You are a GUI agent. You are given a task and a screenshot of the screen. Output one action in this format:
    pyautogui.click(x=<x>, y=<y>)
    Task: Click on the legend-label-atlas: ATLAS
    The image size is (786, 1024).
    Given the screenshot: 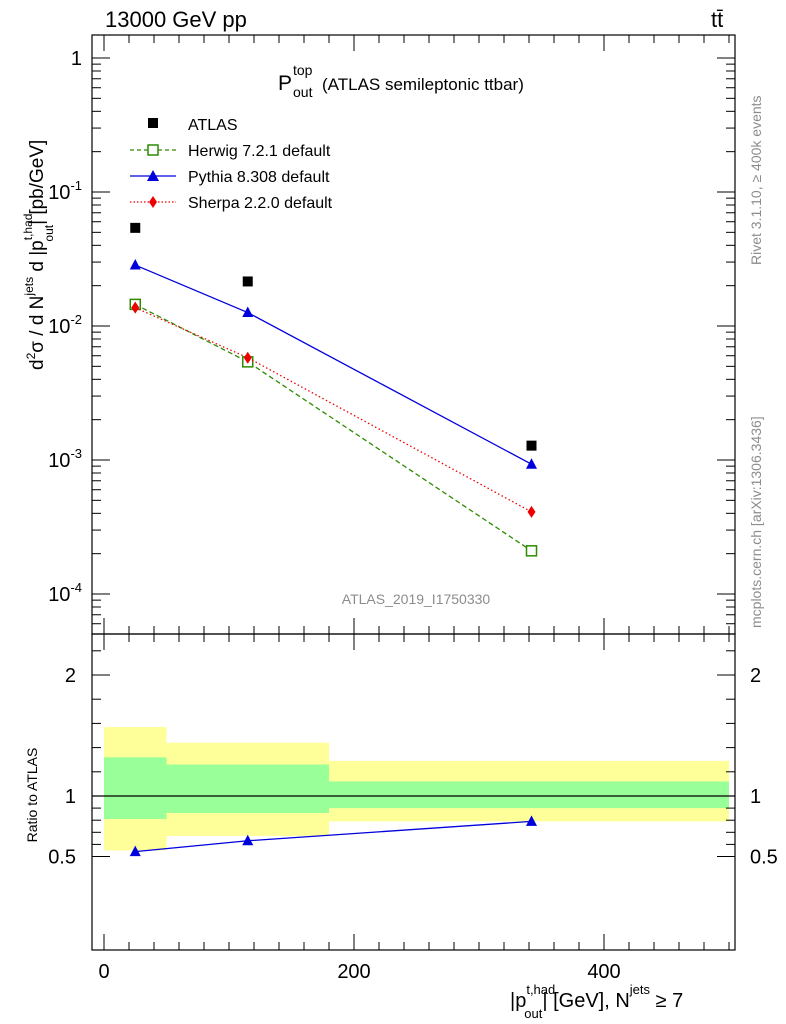 What is the action you would take?
    pyautogui.click(x=213, y=125)
    